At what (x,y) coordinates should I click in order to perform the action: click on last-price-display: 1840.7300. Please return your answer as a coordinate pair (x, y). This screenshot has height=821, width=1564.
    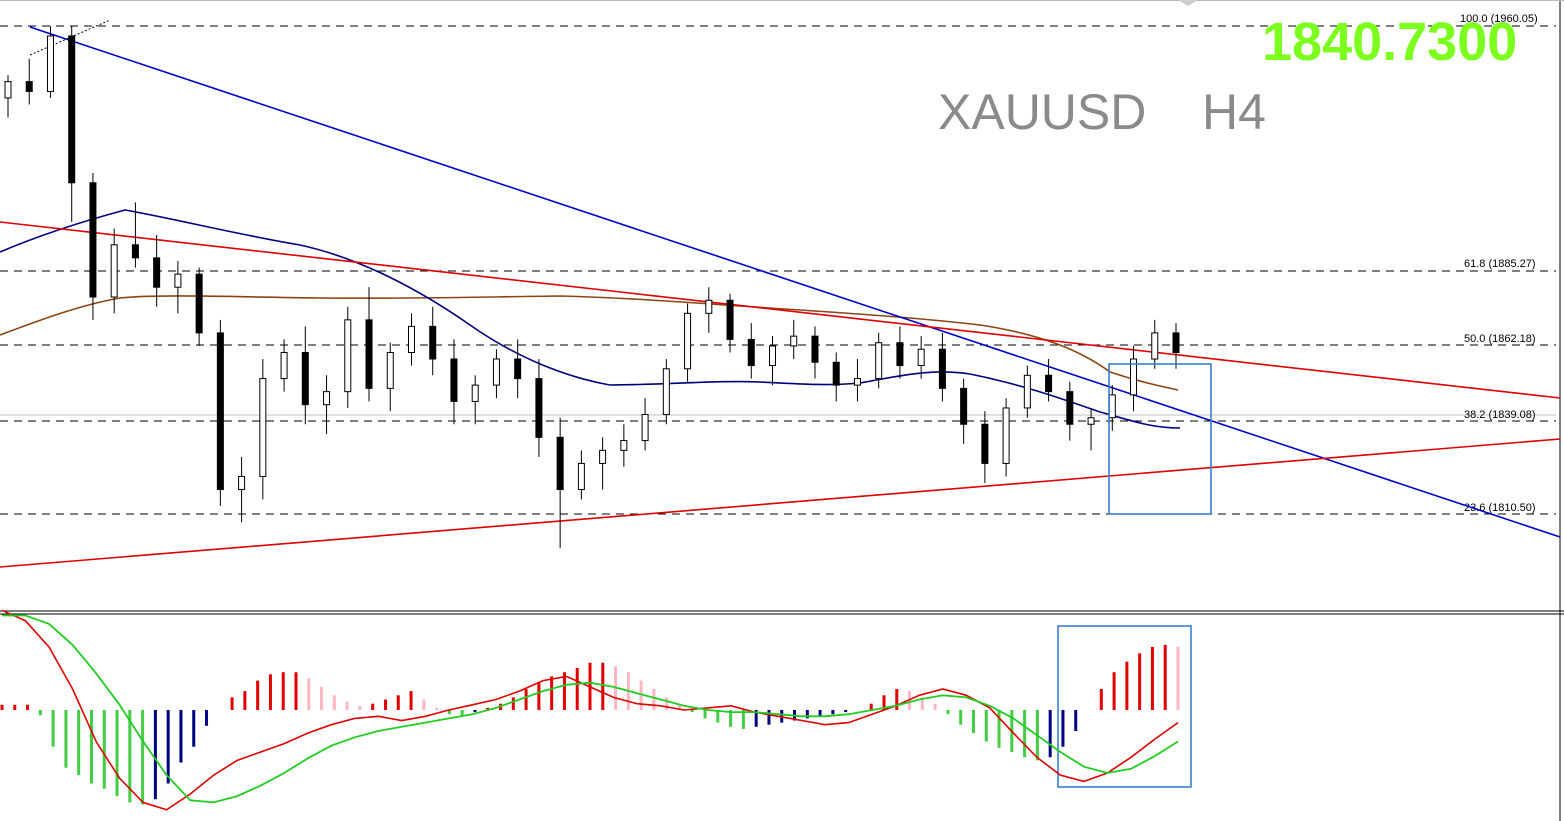
    Looking at the image, I should click on (1389, 42).